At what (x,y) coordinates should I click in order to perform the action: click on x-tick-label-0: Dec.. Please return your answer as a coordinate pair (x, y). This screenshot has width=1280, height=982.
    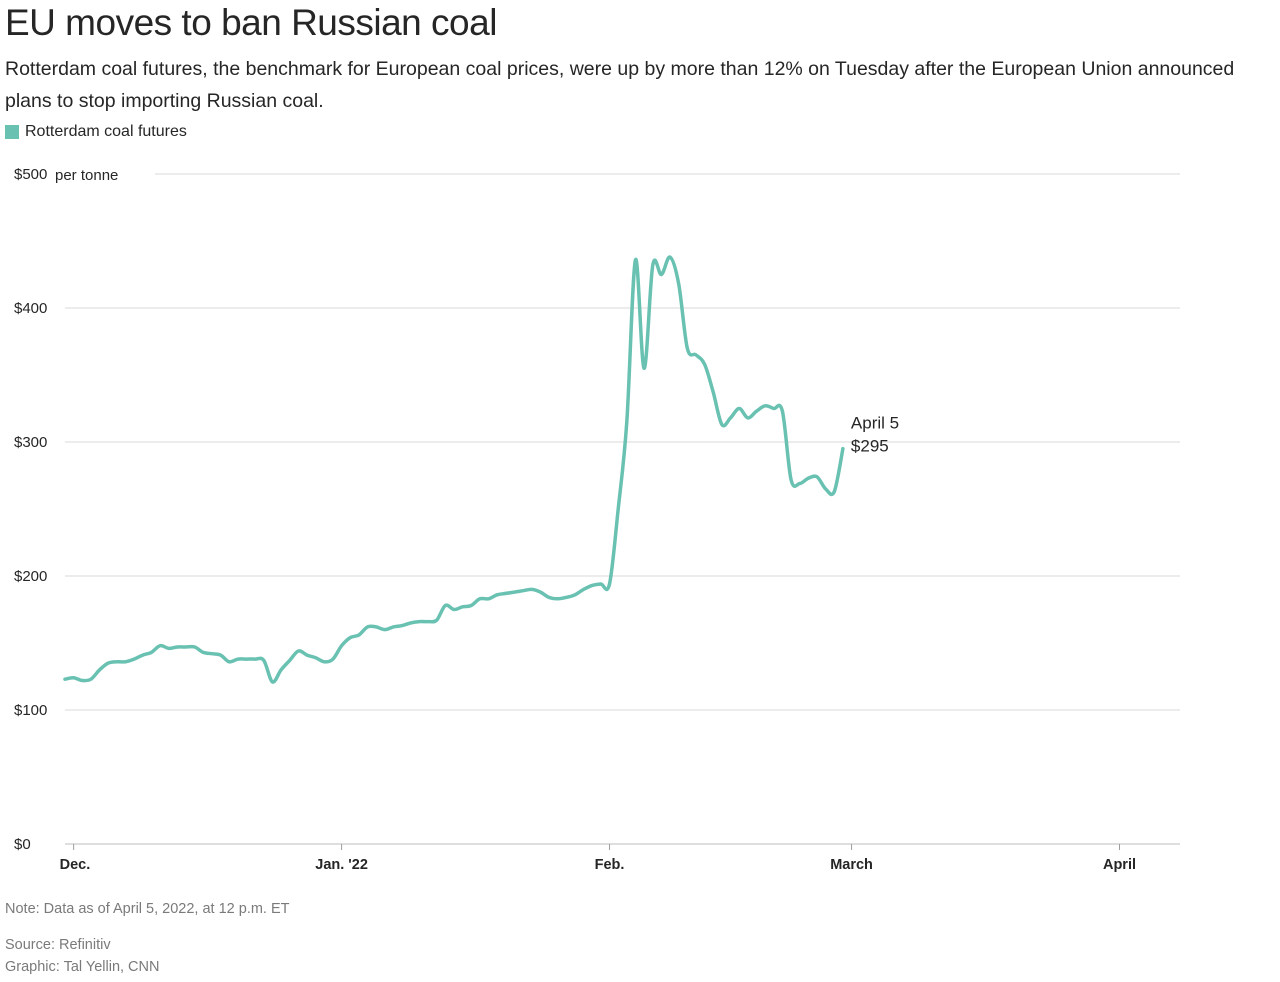
    Looking at the image, I should click on (75, 865).